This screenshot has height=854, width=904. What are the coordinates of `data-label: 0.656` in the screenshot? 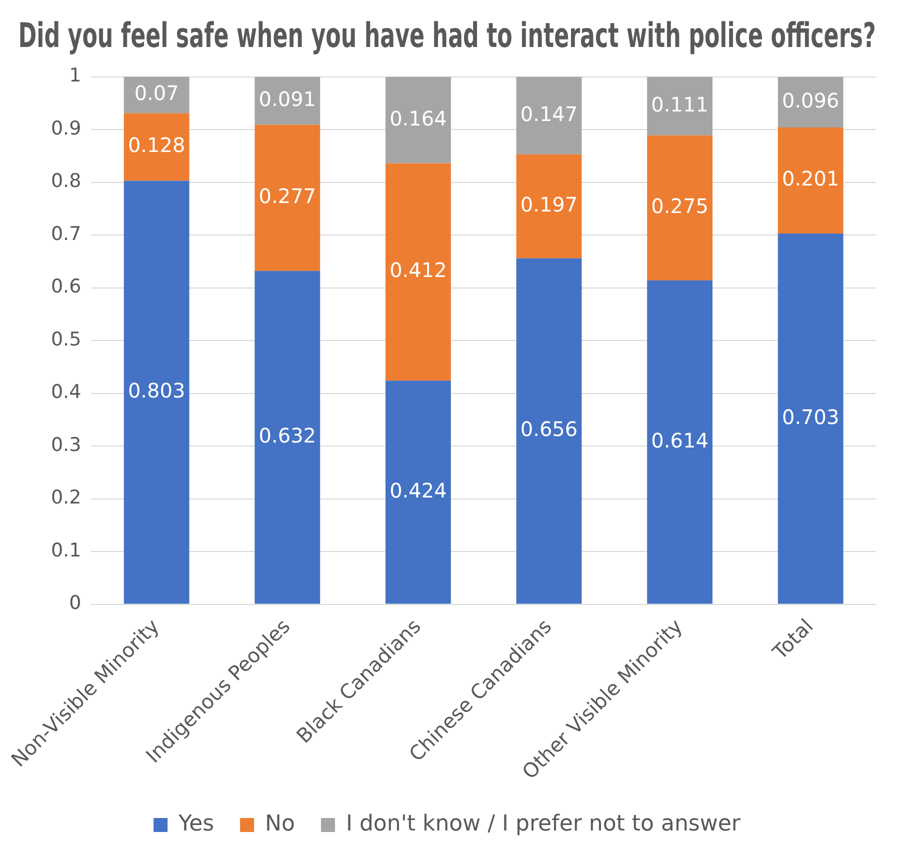 It's located at (549, 429).